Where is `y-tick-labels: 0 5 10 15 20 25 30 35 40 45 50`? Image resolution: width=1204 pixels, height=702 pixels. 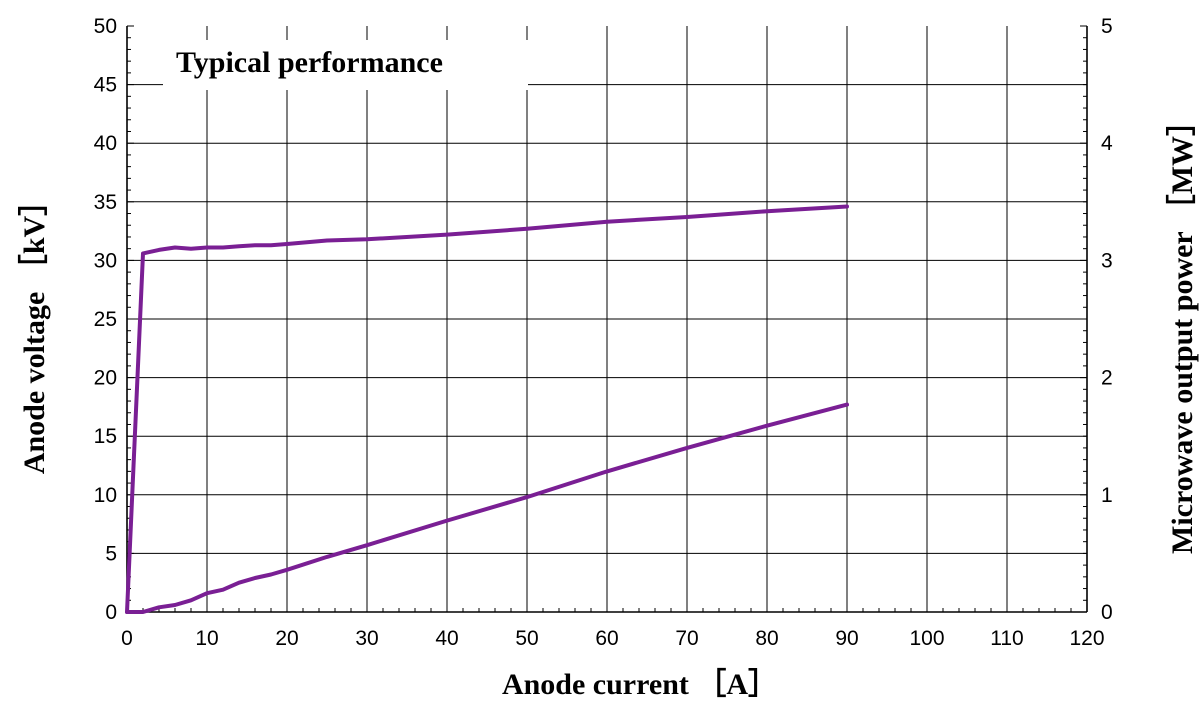 y-tick-labels: 0 5 10 15 20 25 30 35 40 45 50 is located at coordinates (105, 319).